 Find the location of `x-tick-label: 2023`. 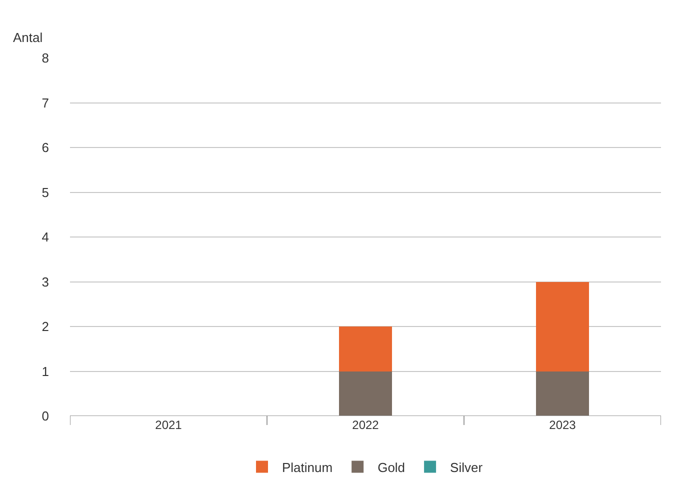

x-tick-label: 2023 is located at coordinates (562, 425).